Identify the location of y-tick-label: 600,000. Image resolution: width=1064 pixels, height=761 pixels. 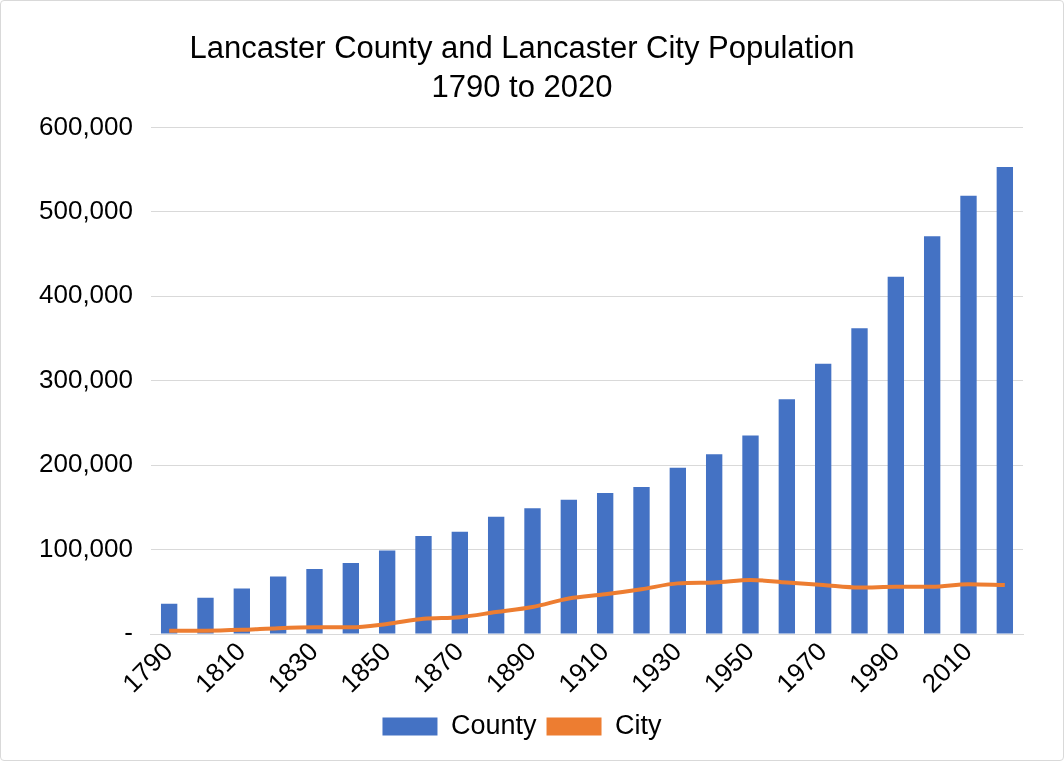
(86, 125).